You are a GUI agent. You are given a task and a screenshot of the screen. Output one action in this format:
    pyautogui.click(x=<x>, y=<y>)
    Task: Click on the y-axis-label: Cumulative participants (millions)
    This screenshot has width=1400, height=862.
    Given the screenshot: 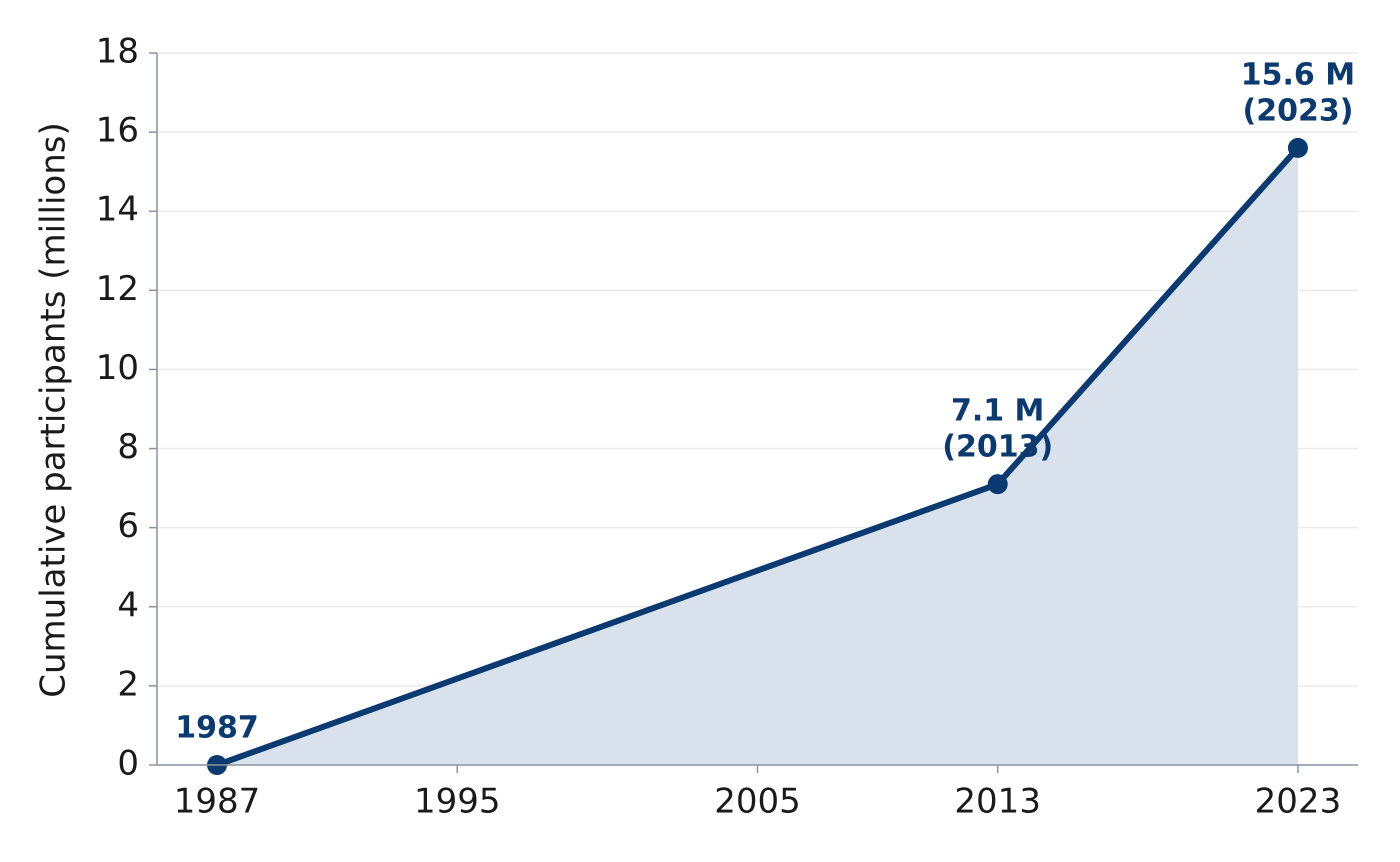 What is the action you would take?
    pyautogui.click(x=54, y=410)
    